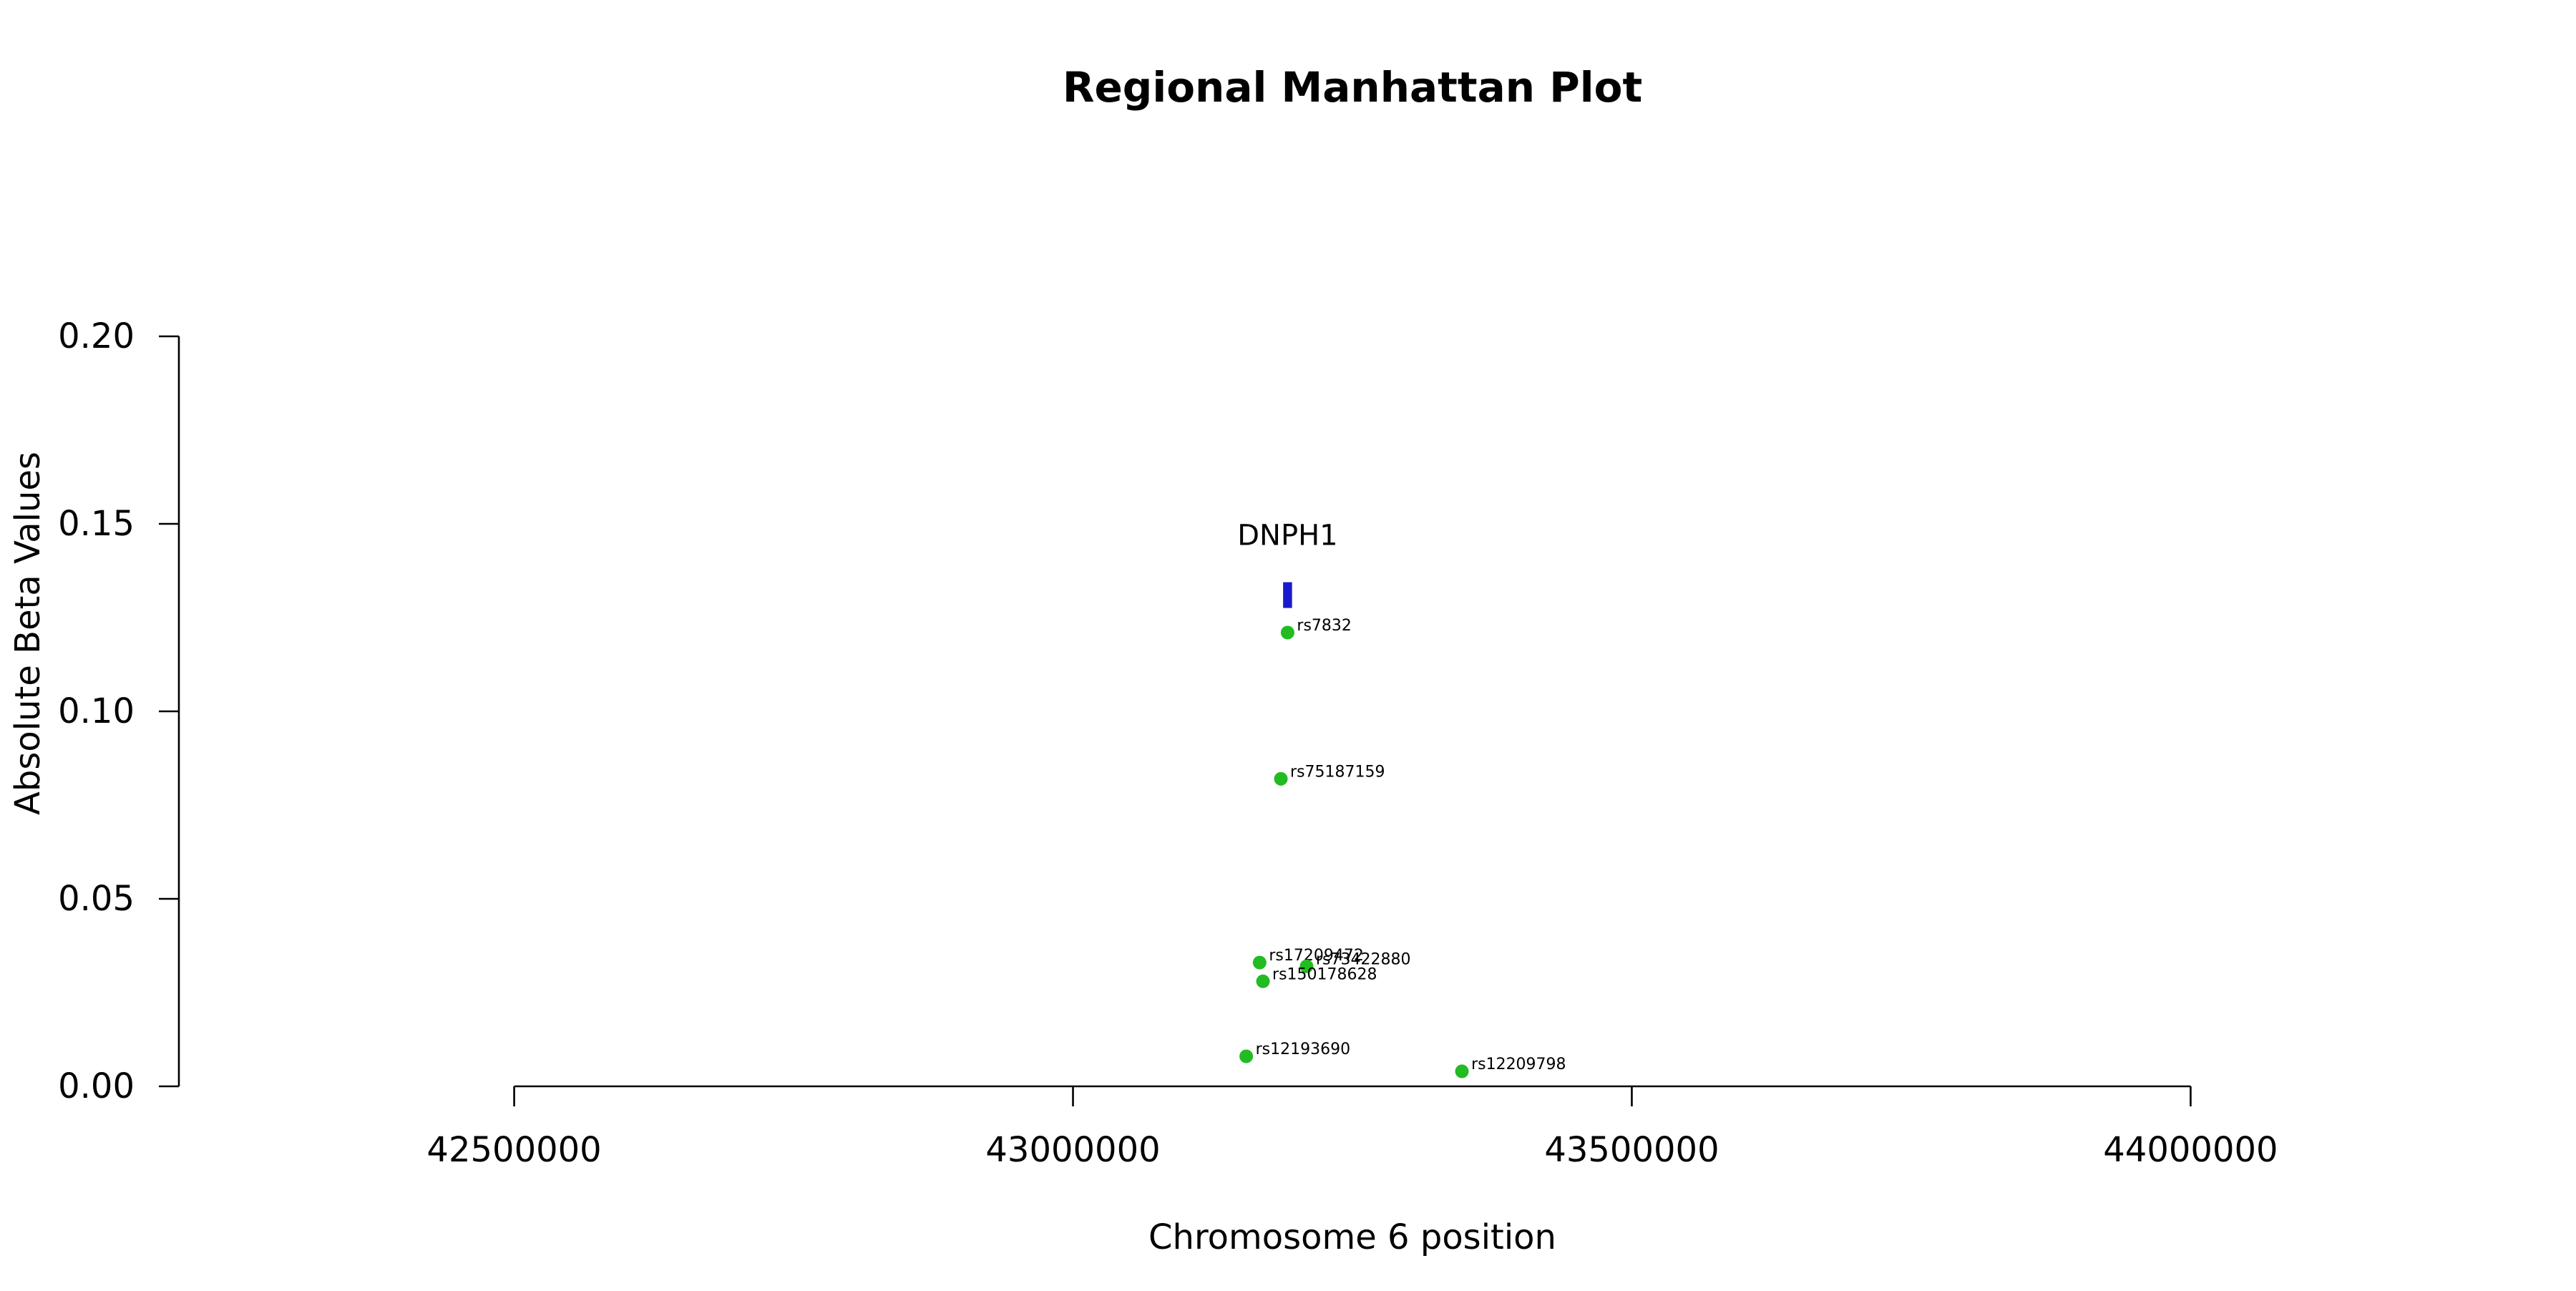 The height and width of the screenshot is (1291, 2576). I want to click on y-tick-label: 0.00, so click(96, 1086).